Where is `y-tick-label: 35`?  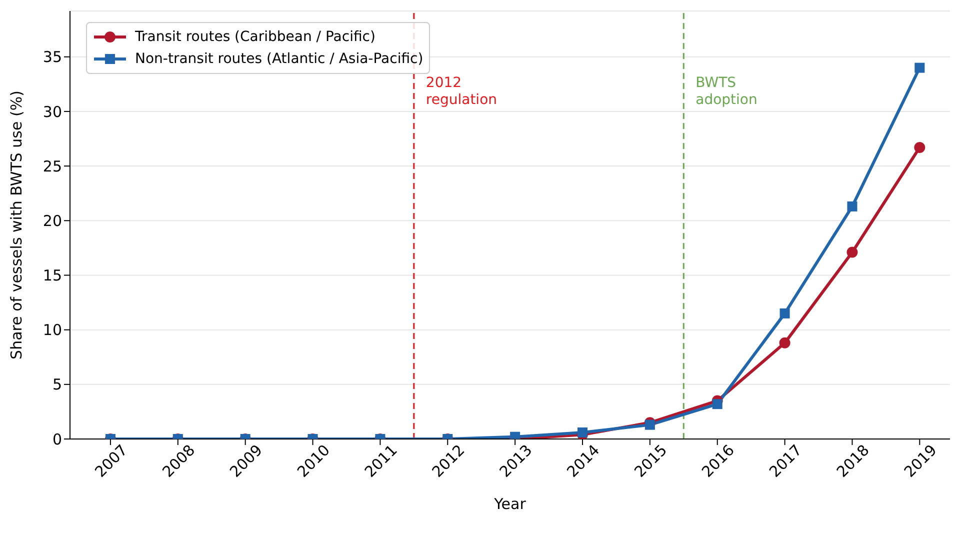
y-tick-label: 35 is located at coordinates (52, 57).